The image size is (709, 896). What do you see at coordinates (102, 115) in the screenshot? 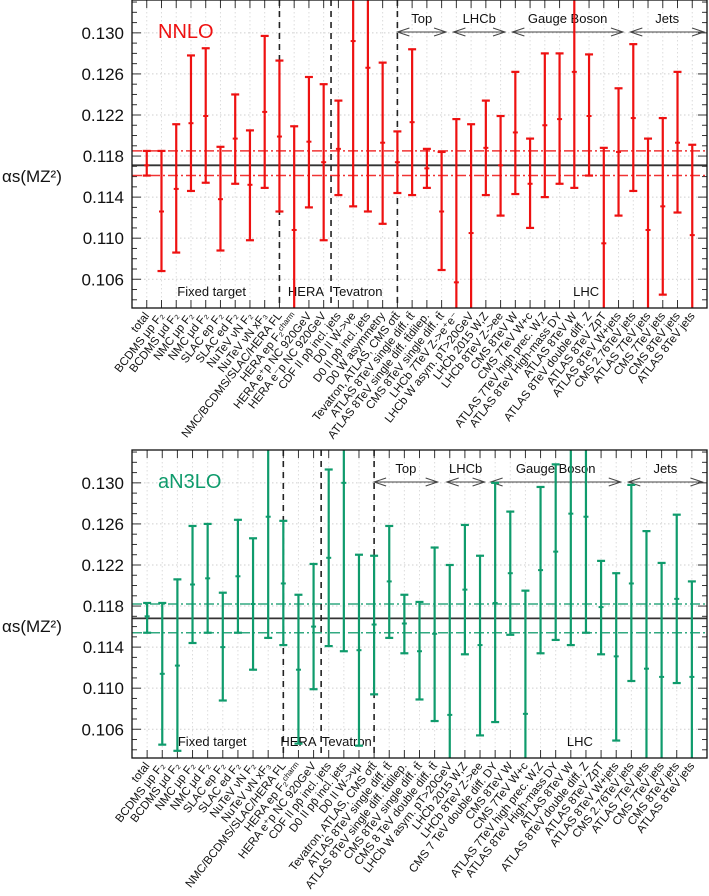
I see `y-tick-label: 0.122` at bounding box center [102, 115].